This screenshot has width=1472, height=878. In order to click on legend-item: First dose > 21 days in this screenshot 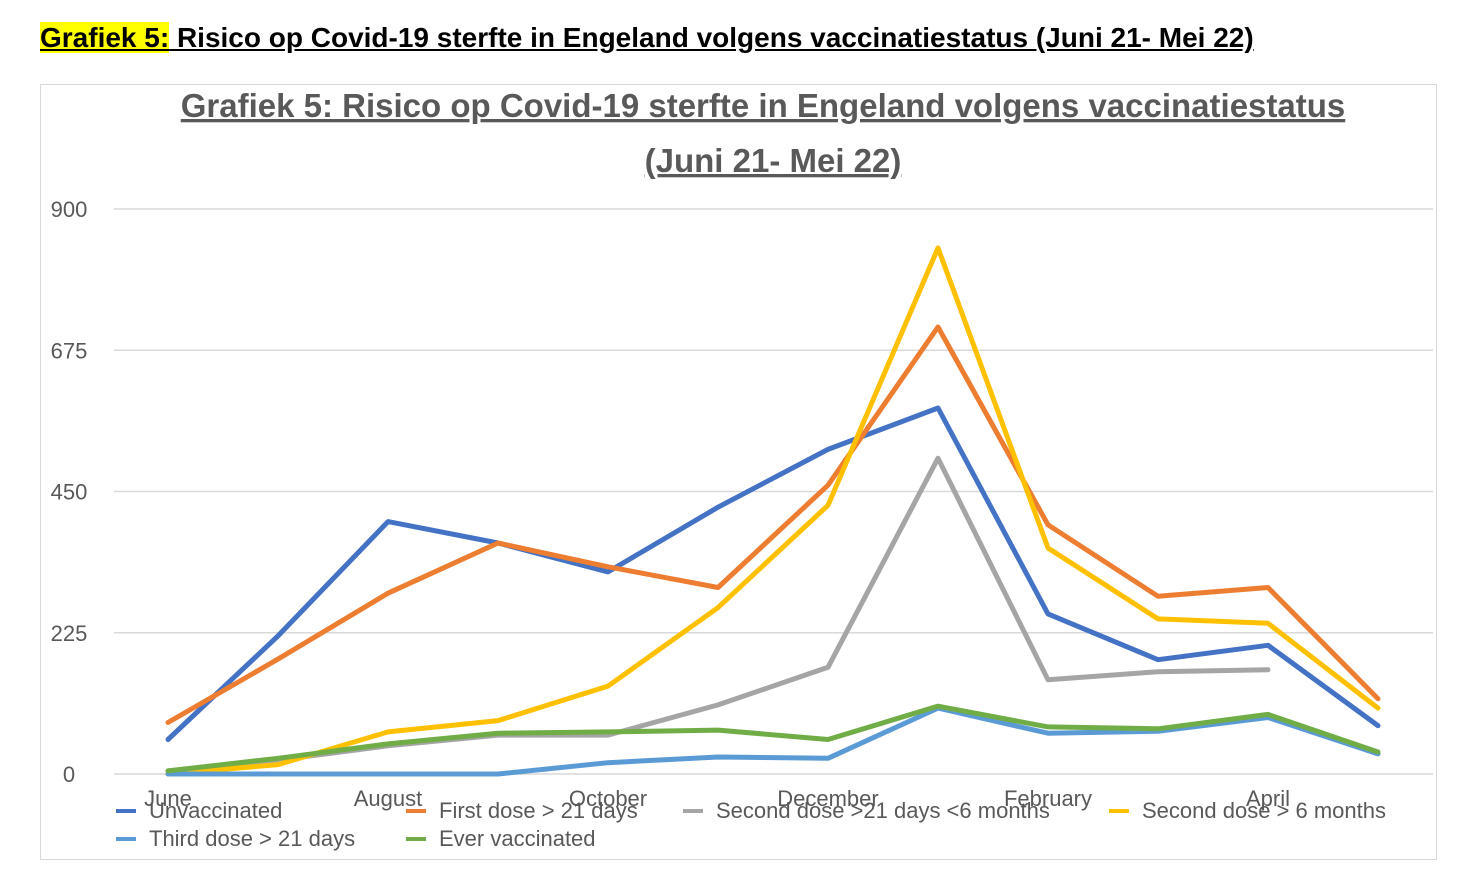, I will do `click(522, 810)`.